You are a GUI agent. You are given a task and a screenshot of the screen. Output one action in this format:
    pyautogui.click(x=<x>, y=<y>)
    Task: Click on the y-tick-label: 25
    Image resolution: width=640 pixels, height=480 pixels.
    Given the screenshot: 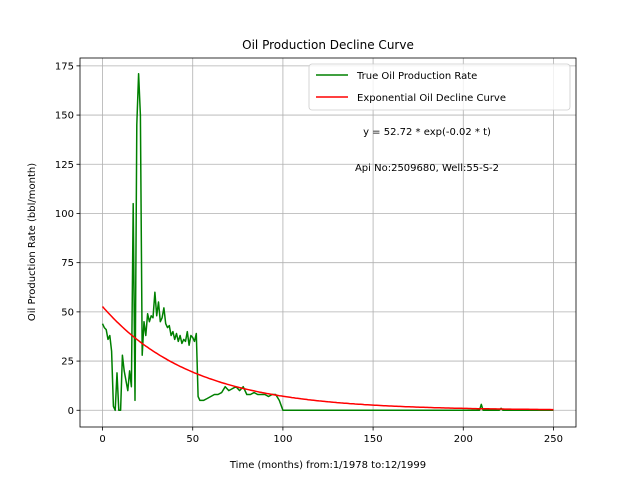 What is the action you would take?
    pyautogui.click(x=67, y=362)
    